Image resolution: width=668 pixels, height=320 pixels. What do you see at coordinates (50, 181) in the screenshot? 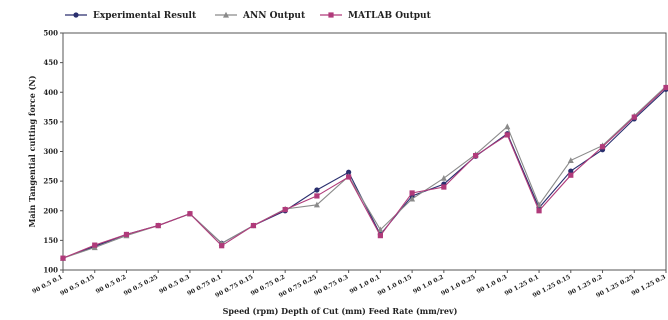
I see `y-tick-label: 250` at bounding box center [50, 181].